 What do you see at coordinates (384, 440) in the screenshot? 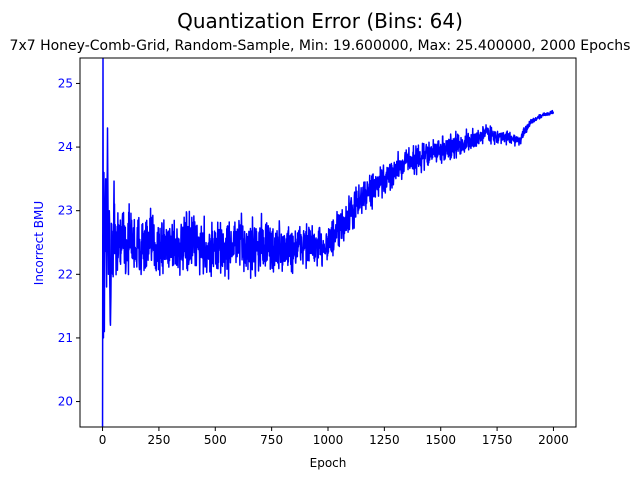
I see `x-tick-label: 1250` at bounding box center [384, 440].